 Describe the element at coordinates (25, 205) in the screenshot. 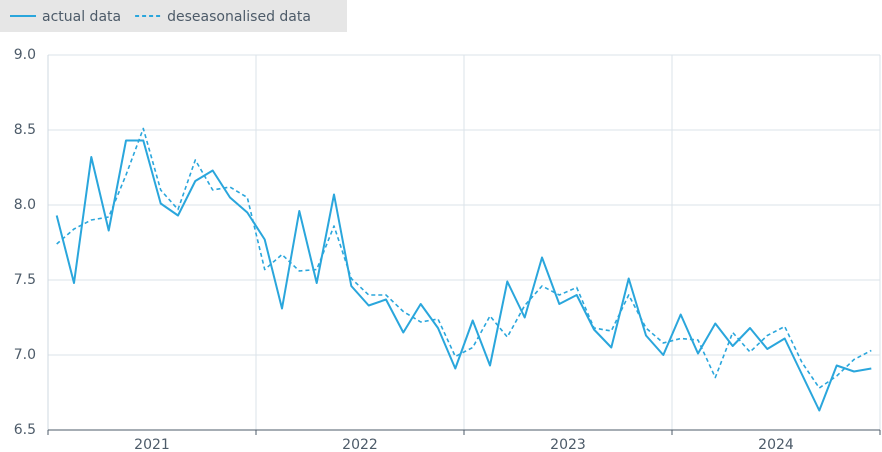

I see `y-tick-label: 8.0` at that location.